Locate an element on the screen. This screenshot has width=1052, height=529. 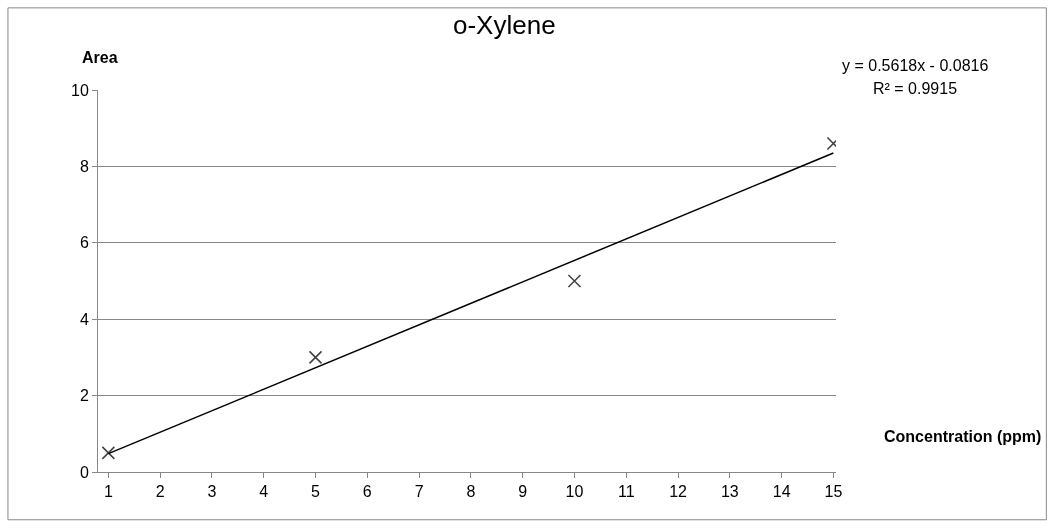
x-tick-label: 6 is located at coordinates (367, 492).